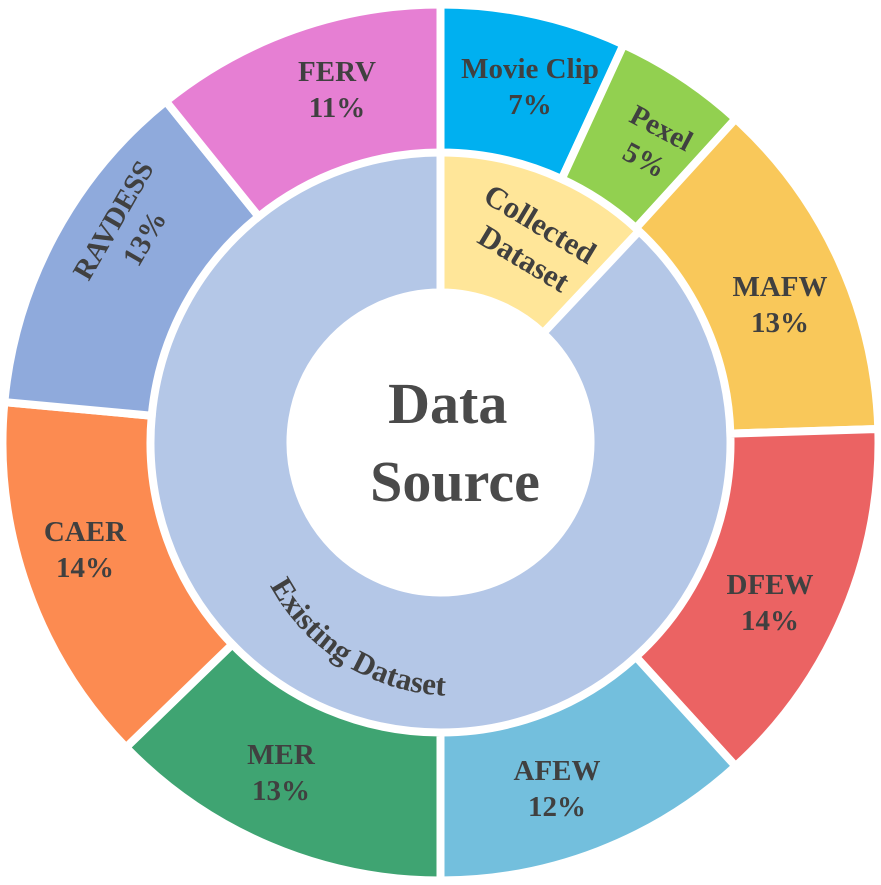 Image resolution: width=881 pixels, height=885 pixels. I want to click on outer-label-percent: 7%, so click(530, 105).